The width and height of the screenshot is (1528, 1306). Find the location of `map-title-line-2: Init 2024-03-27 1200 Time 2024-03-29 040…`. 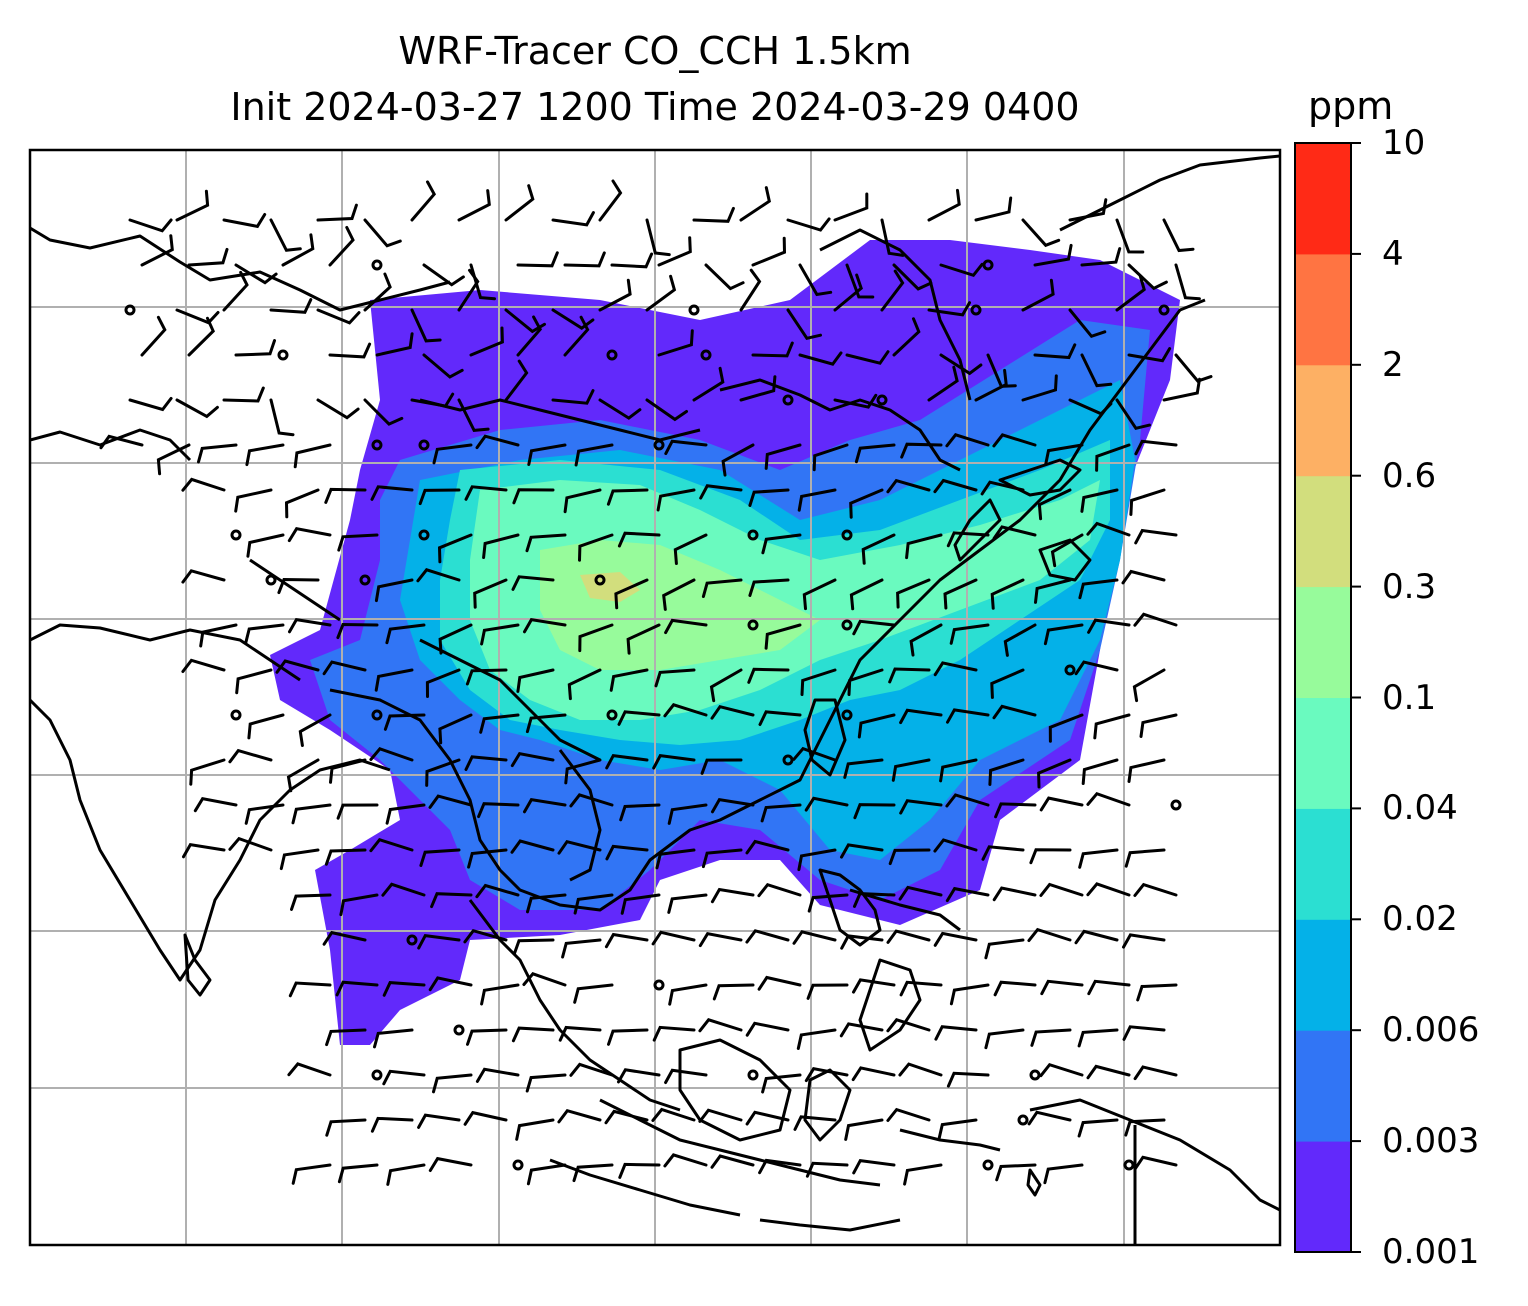

map-title-line-2: Init 2024-03-27 1200 Time 2024-03-29 040… is located at coordinates (655, 107).